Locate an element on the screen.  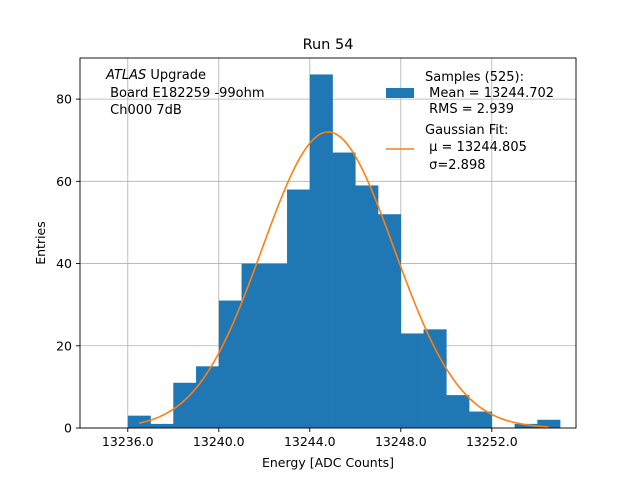
legend-fit-line-2: μ = 13244.805 is located at coordinates (476, 147).